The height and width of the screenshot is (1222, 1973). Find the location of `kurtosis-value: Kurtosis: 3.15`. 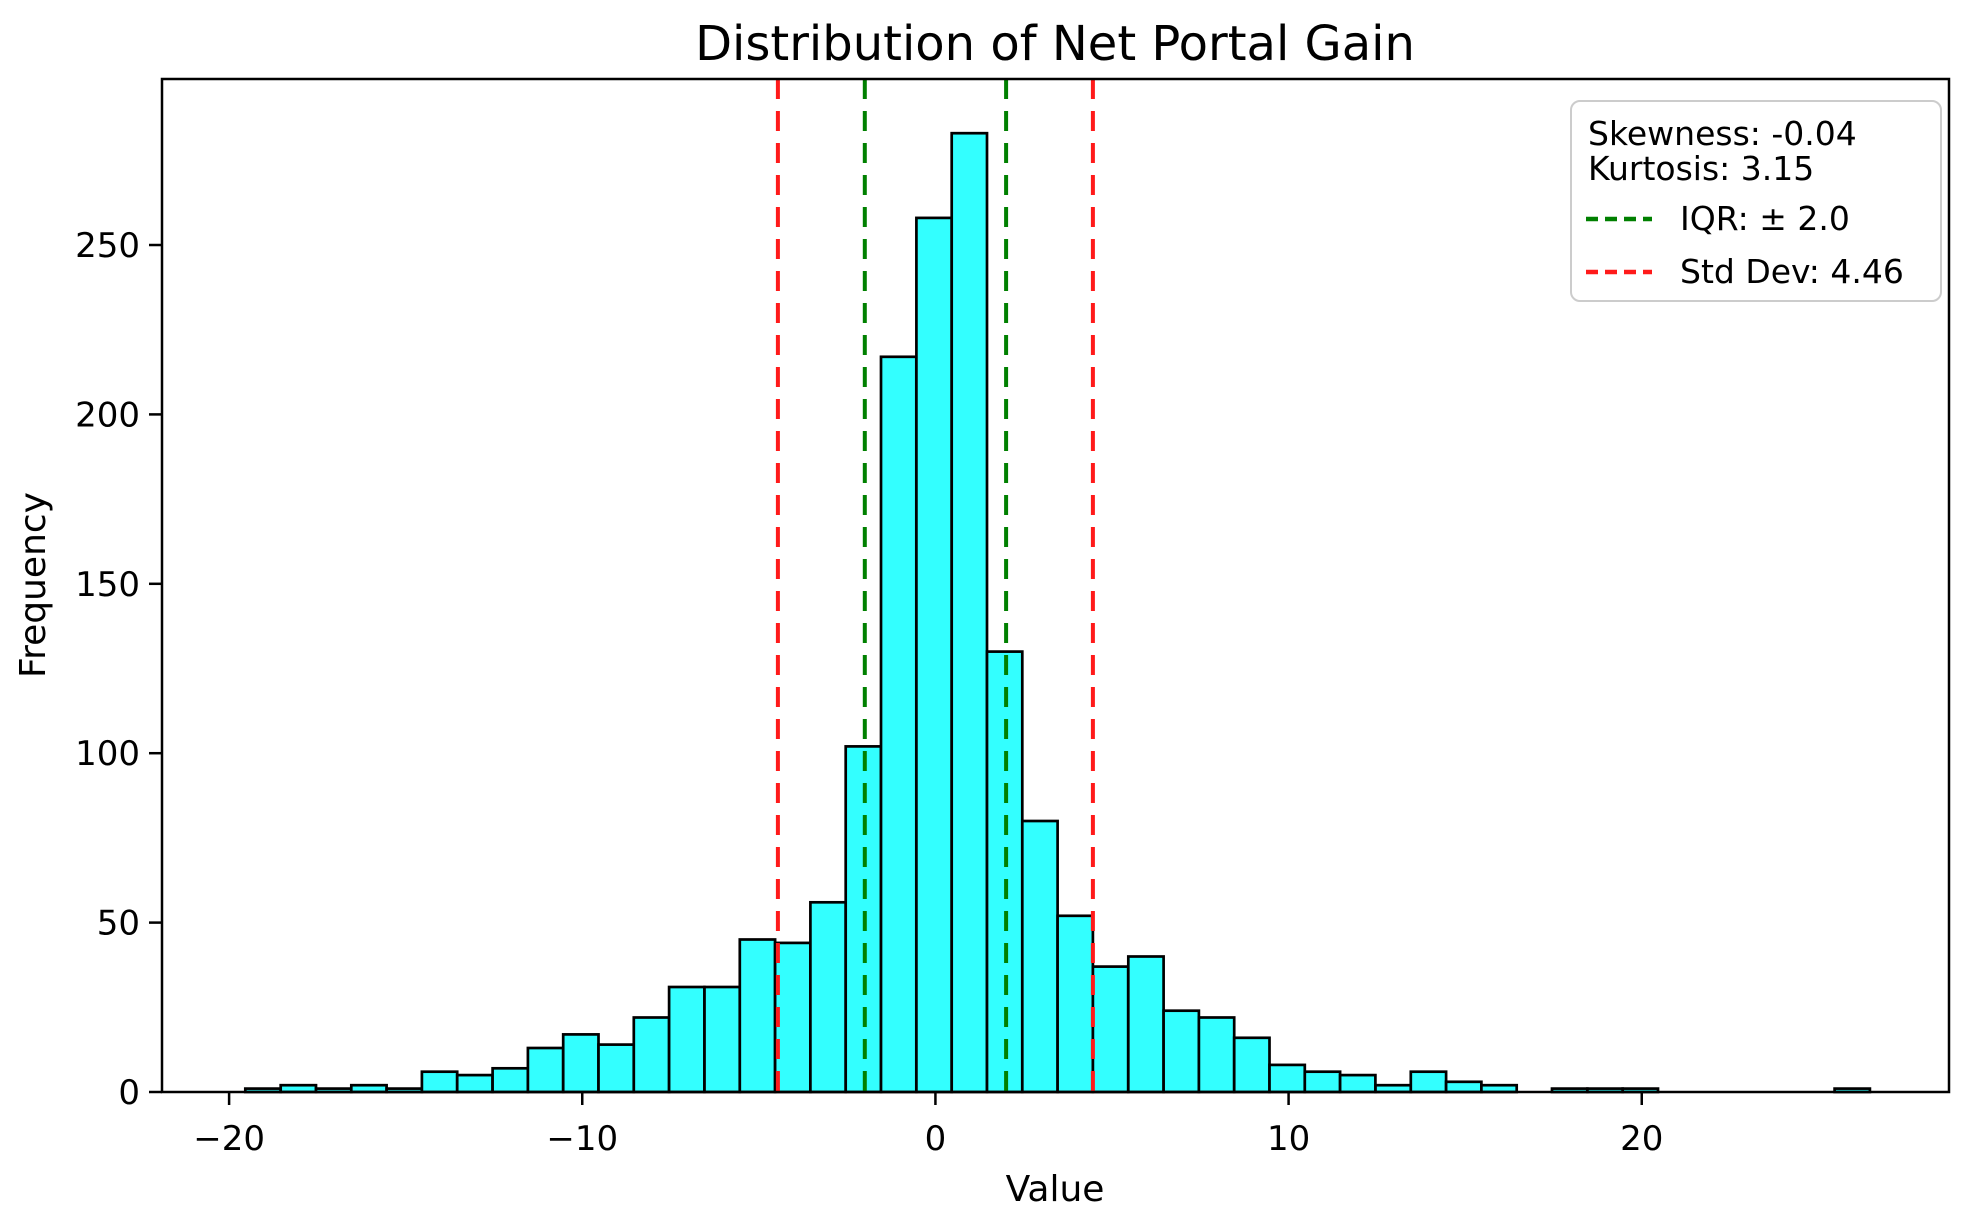

kurtosis-value: Kurtosis: 3.15 is located at coordinates (1701, 168).